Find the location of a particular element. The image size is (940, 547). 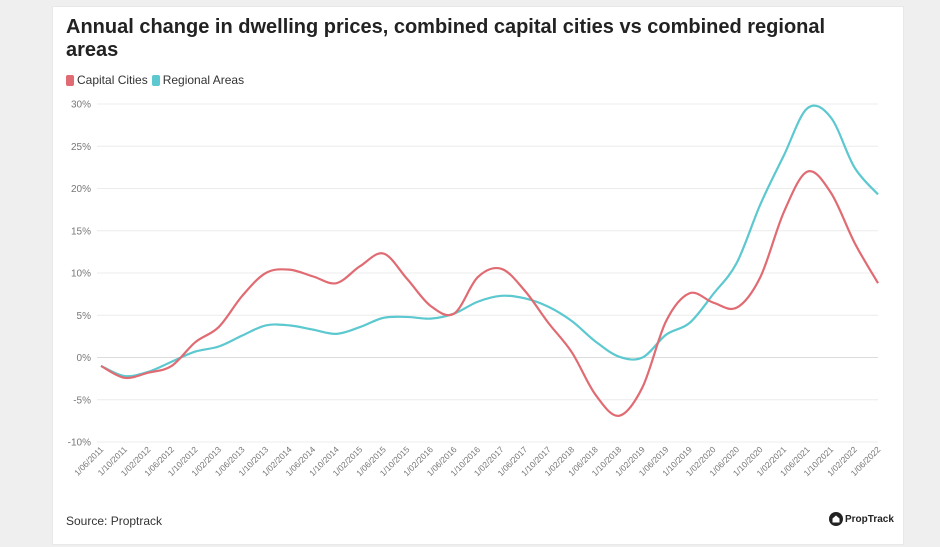

legend-label-regional: Regional Areas is located at coordinates (203, 80).